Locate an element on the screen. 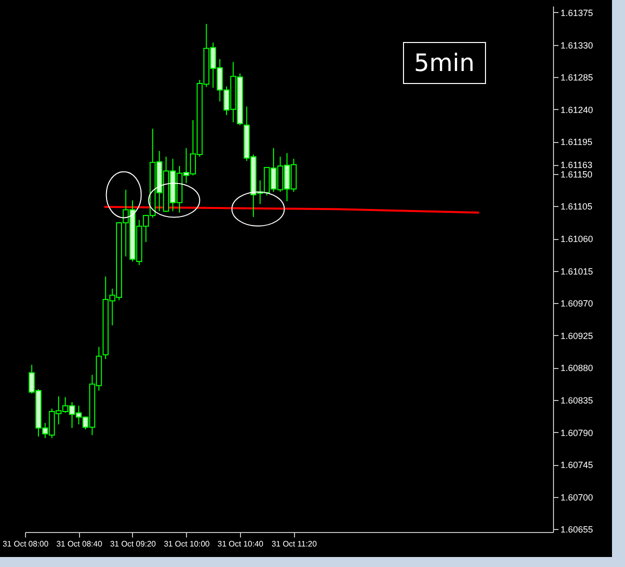  y-tick-label: 1.61240 is located at coordinates (577, 109).